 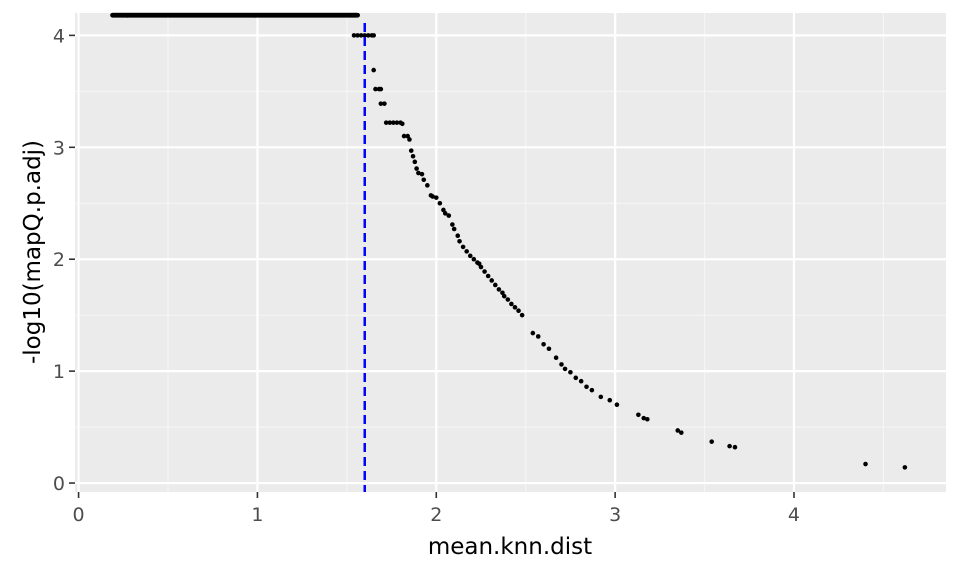 I want to click on x-tick-label: 4, so click(x=794, y=515).